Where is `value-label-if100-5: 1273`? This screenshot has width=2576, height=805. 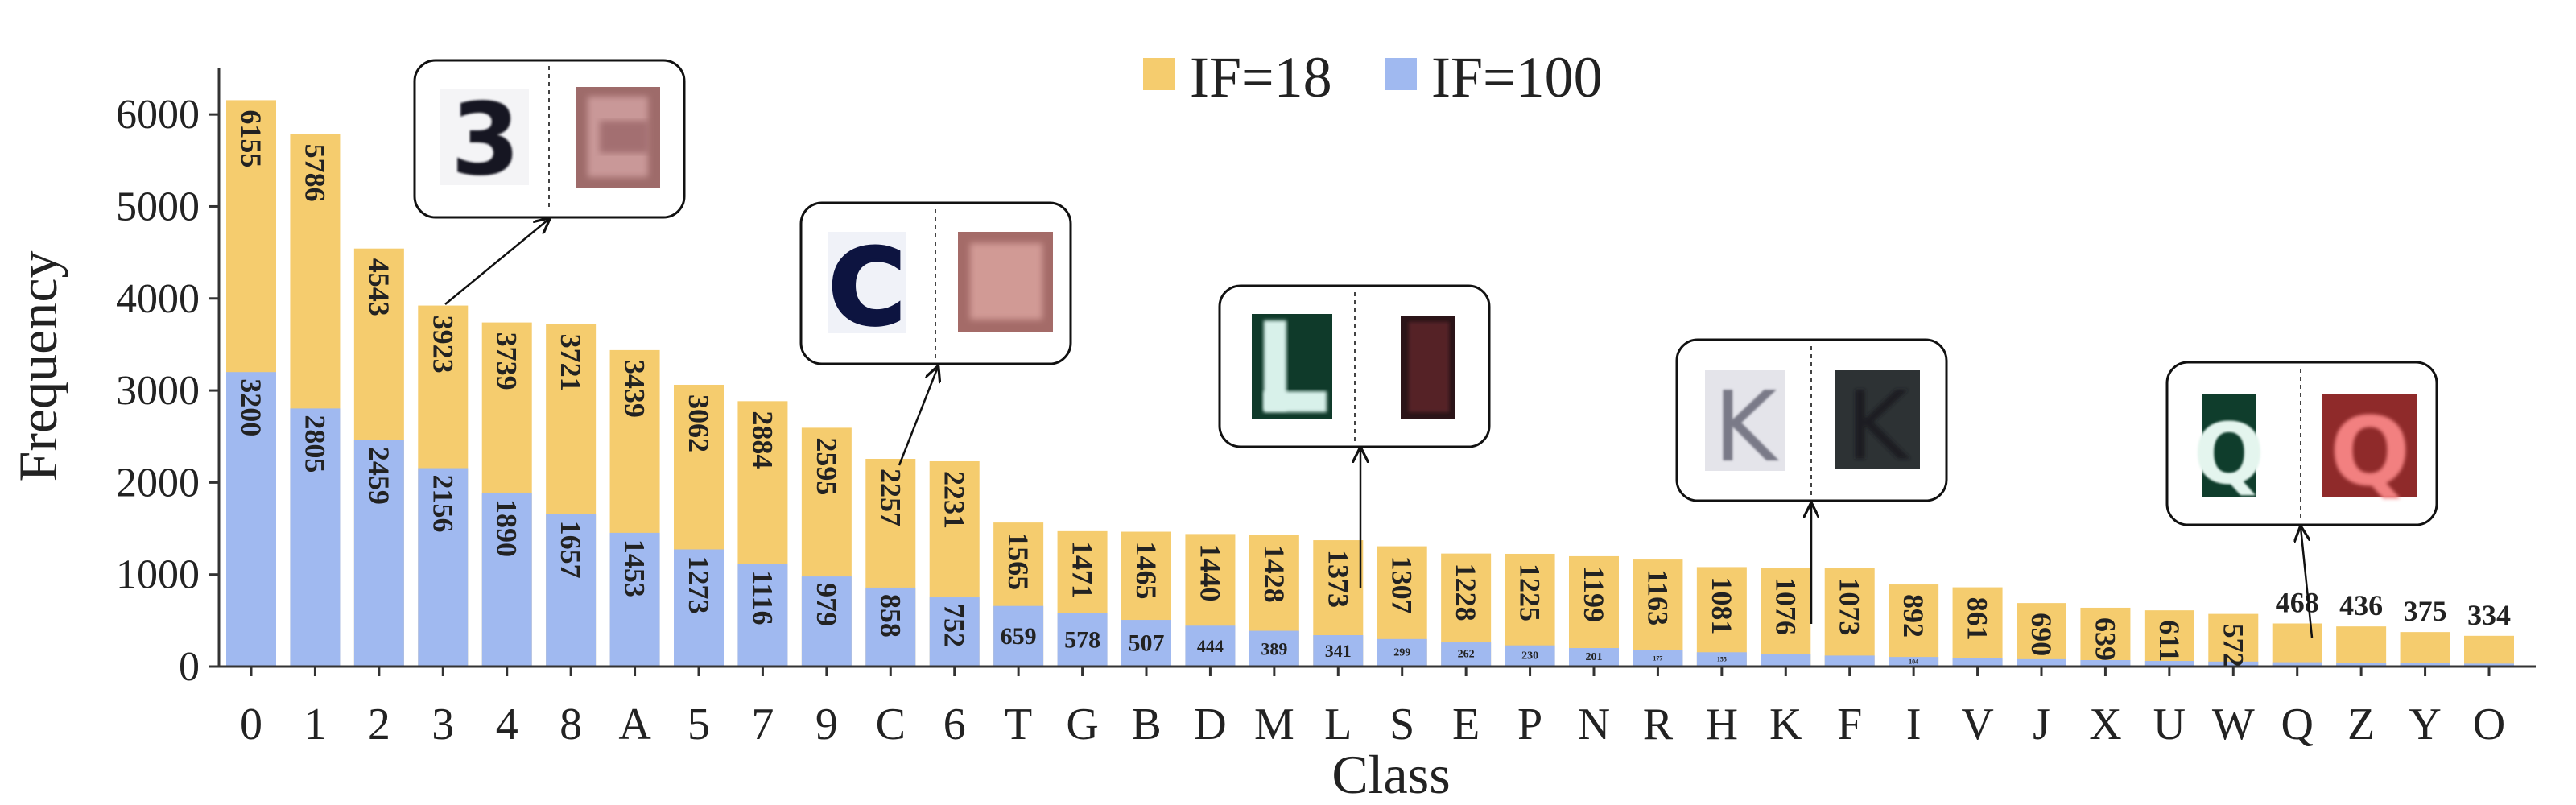 value-label-if100-5: 1273 is located at coordinates (699, 584).